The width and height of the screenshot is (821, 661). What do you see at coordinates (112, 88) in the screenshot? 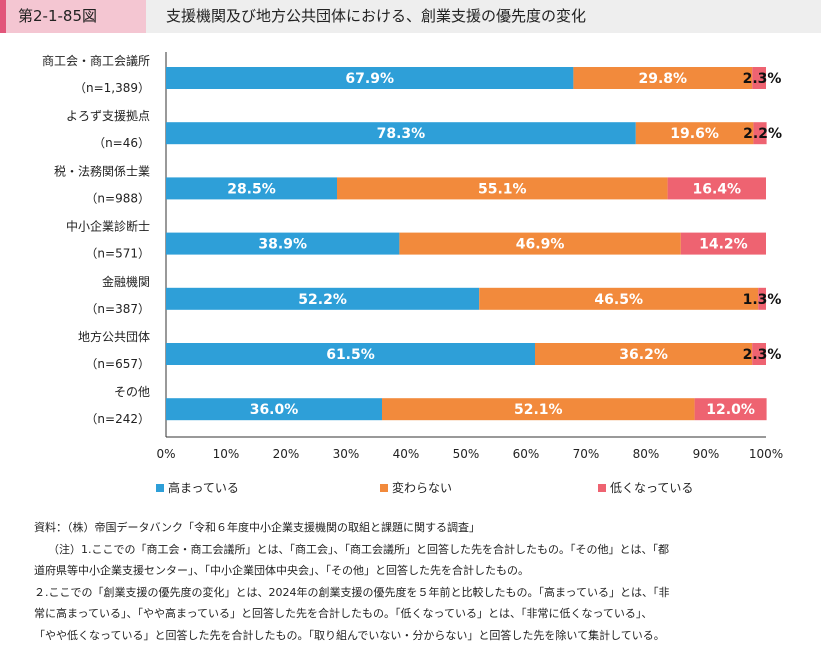
I see `category-n-label: （n=1,389）` at bounding box center [112, 88].